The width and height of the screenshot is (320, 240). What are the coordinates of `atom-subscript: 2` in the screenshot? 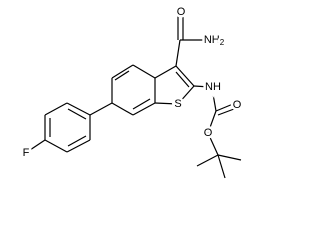 It's located at (222, 42).